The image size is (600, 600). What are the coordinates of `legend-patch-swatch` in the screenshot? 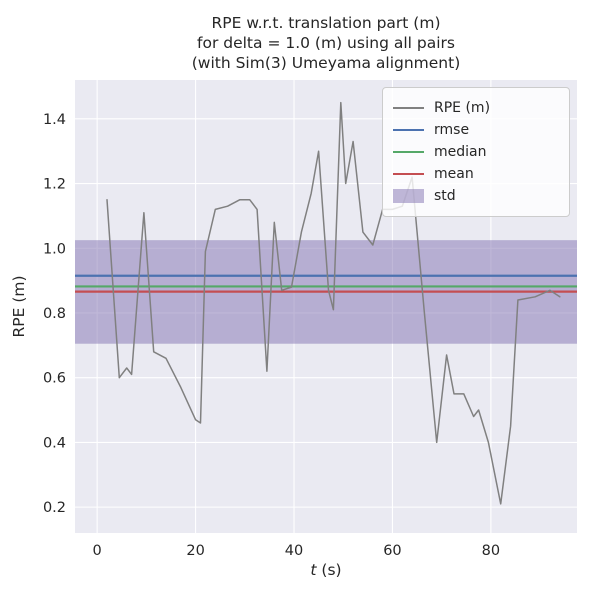 It's located at (408, 196).